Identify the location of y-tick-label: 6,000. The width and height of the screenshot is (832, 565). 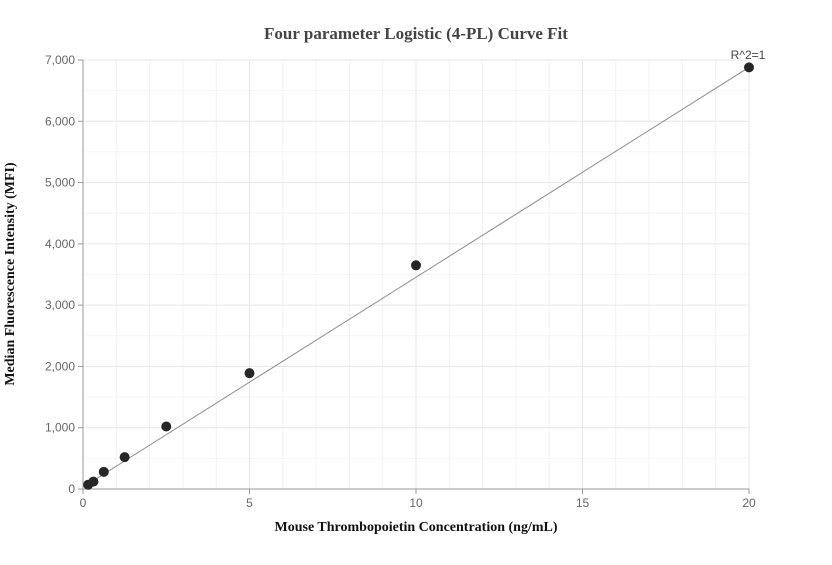
(60, 121).